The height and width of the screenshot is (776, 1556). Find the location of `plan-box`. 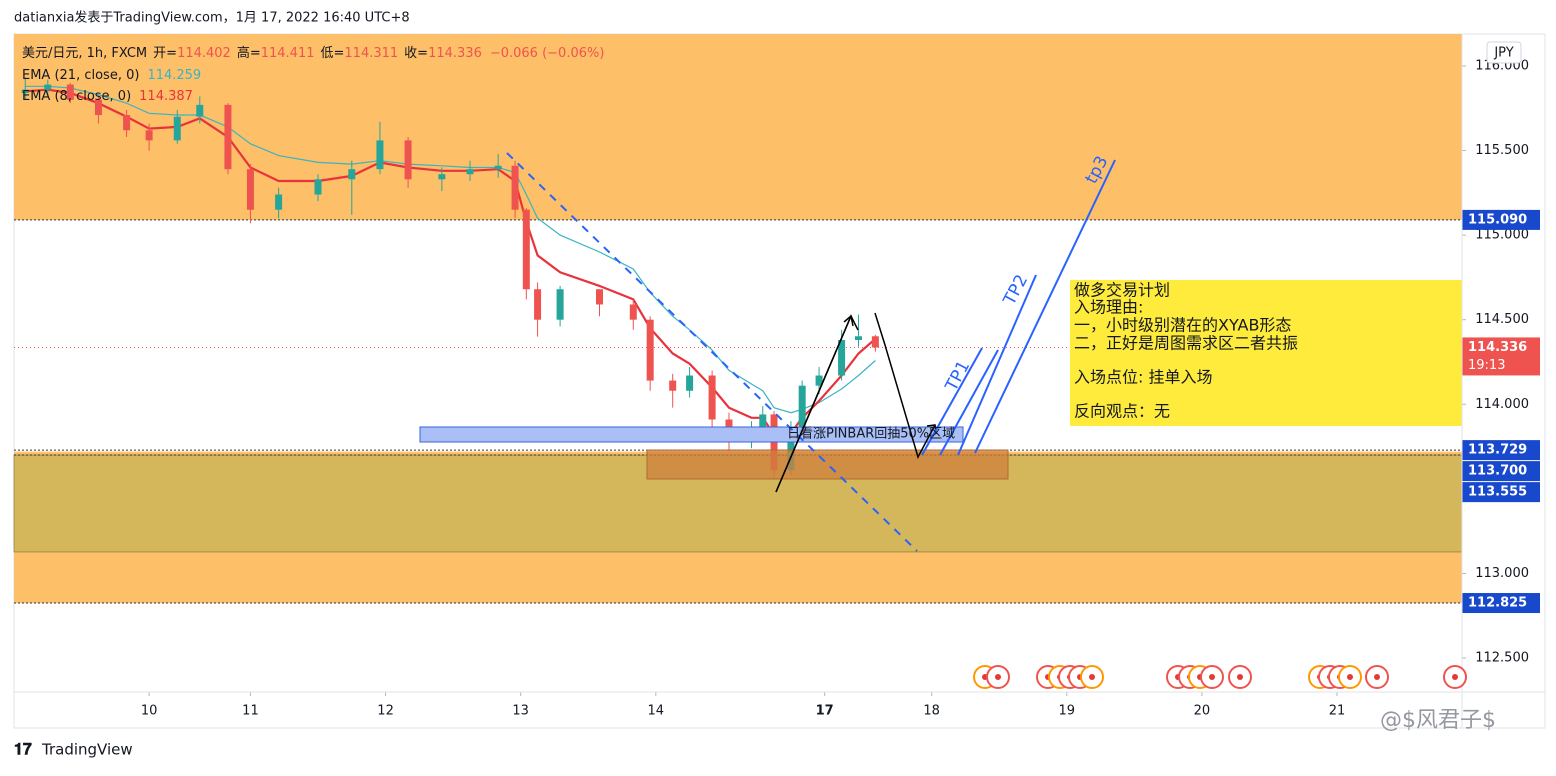

plan-box is located at coordinates (1266, 353).